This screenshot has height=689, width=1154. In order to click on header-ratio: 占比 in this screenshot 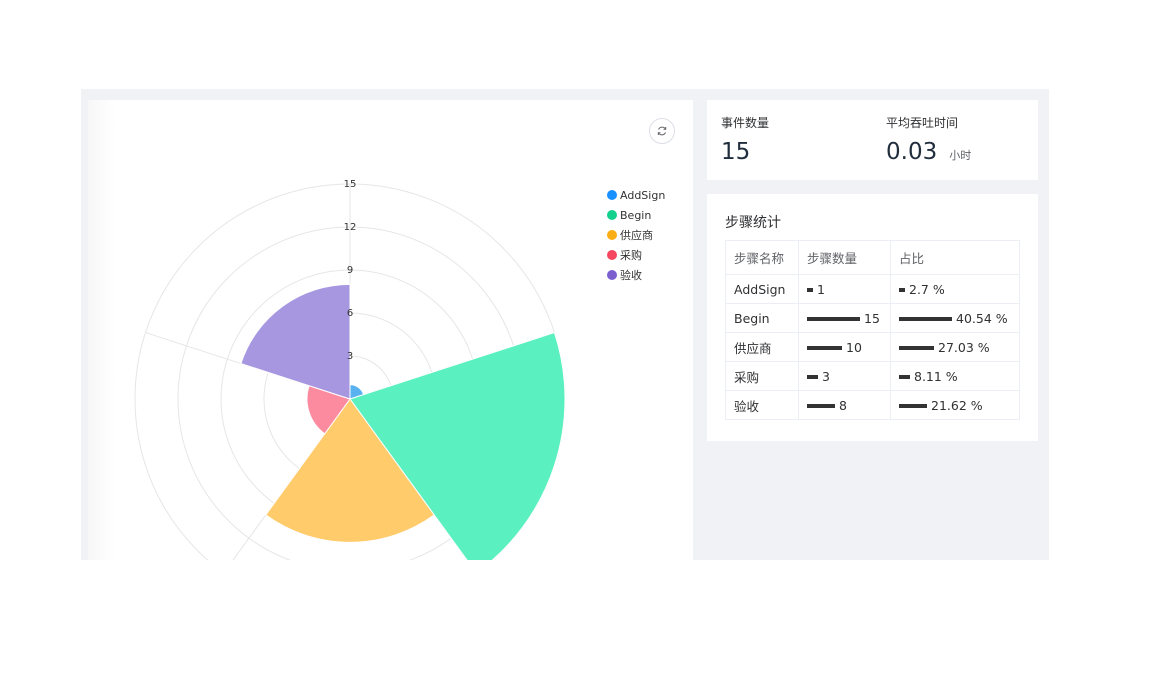, I will do `click(955, 257)`.